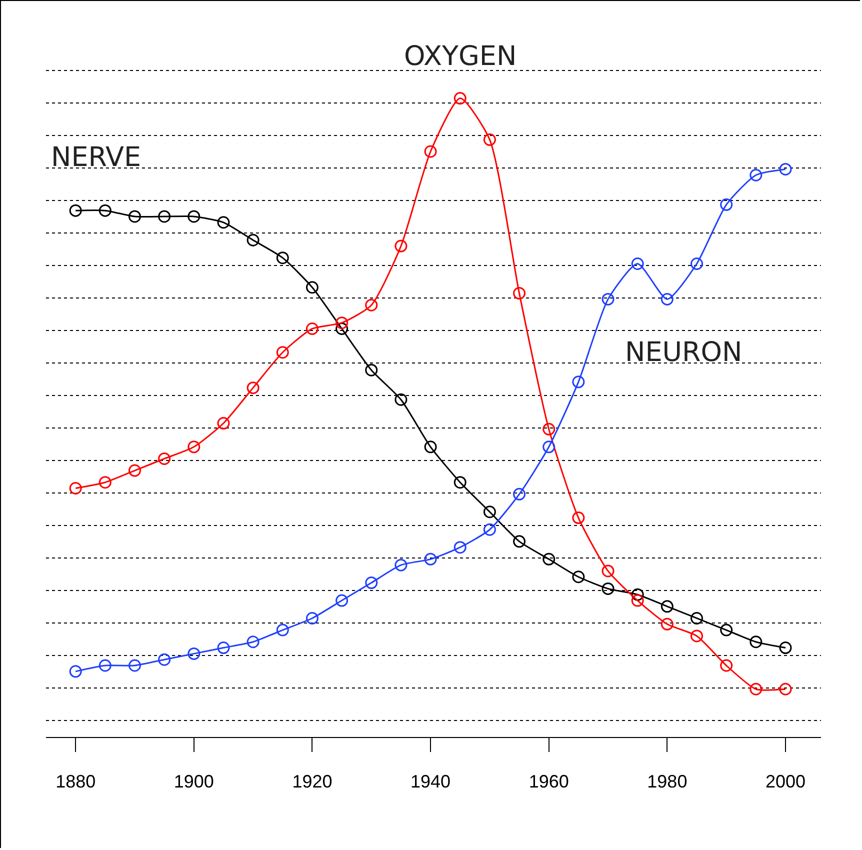  I want to click on x-tick-label: 2000, so click(785, 782).